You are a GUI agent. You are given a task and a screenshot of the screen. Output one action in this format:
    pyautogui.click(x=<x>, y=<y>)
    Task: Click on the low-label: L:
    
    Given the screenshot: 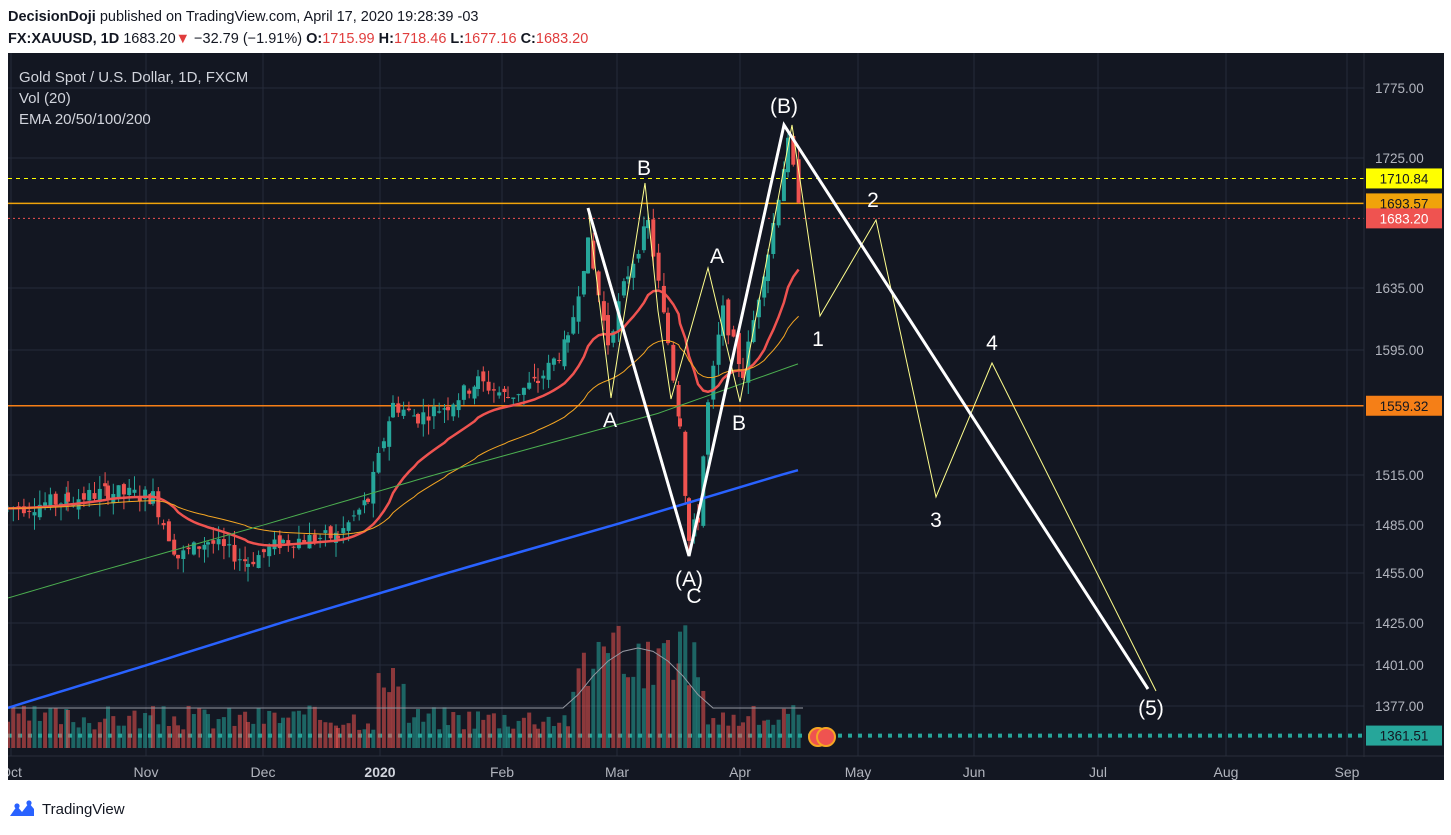 What is the action you would take?
    pyautogui.click(x=457, y=39)
    